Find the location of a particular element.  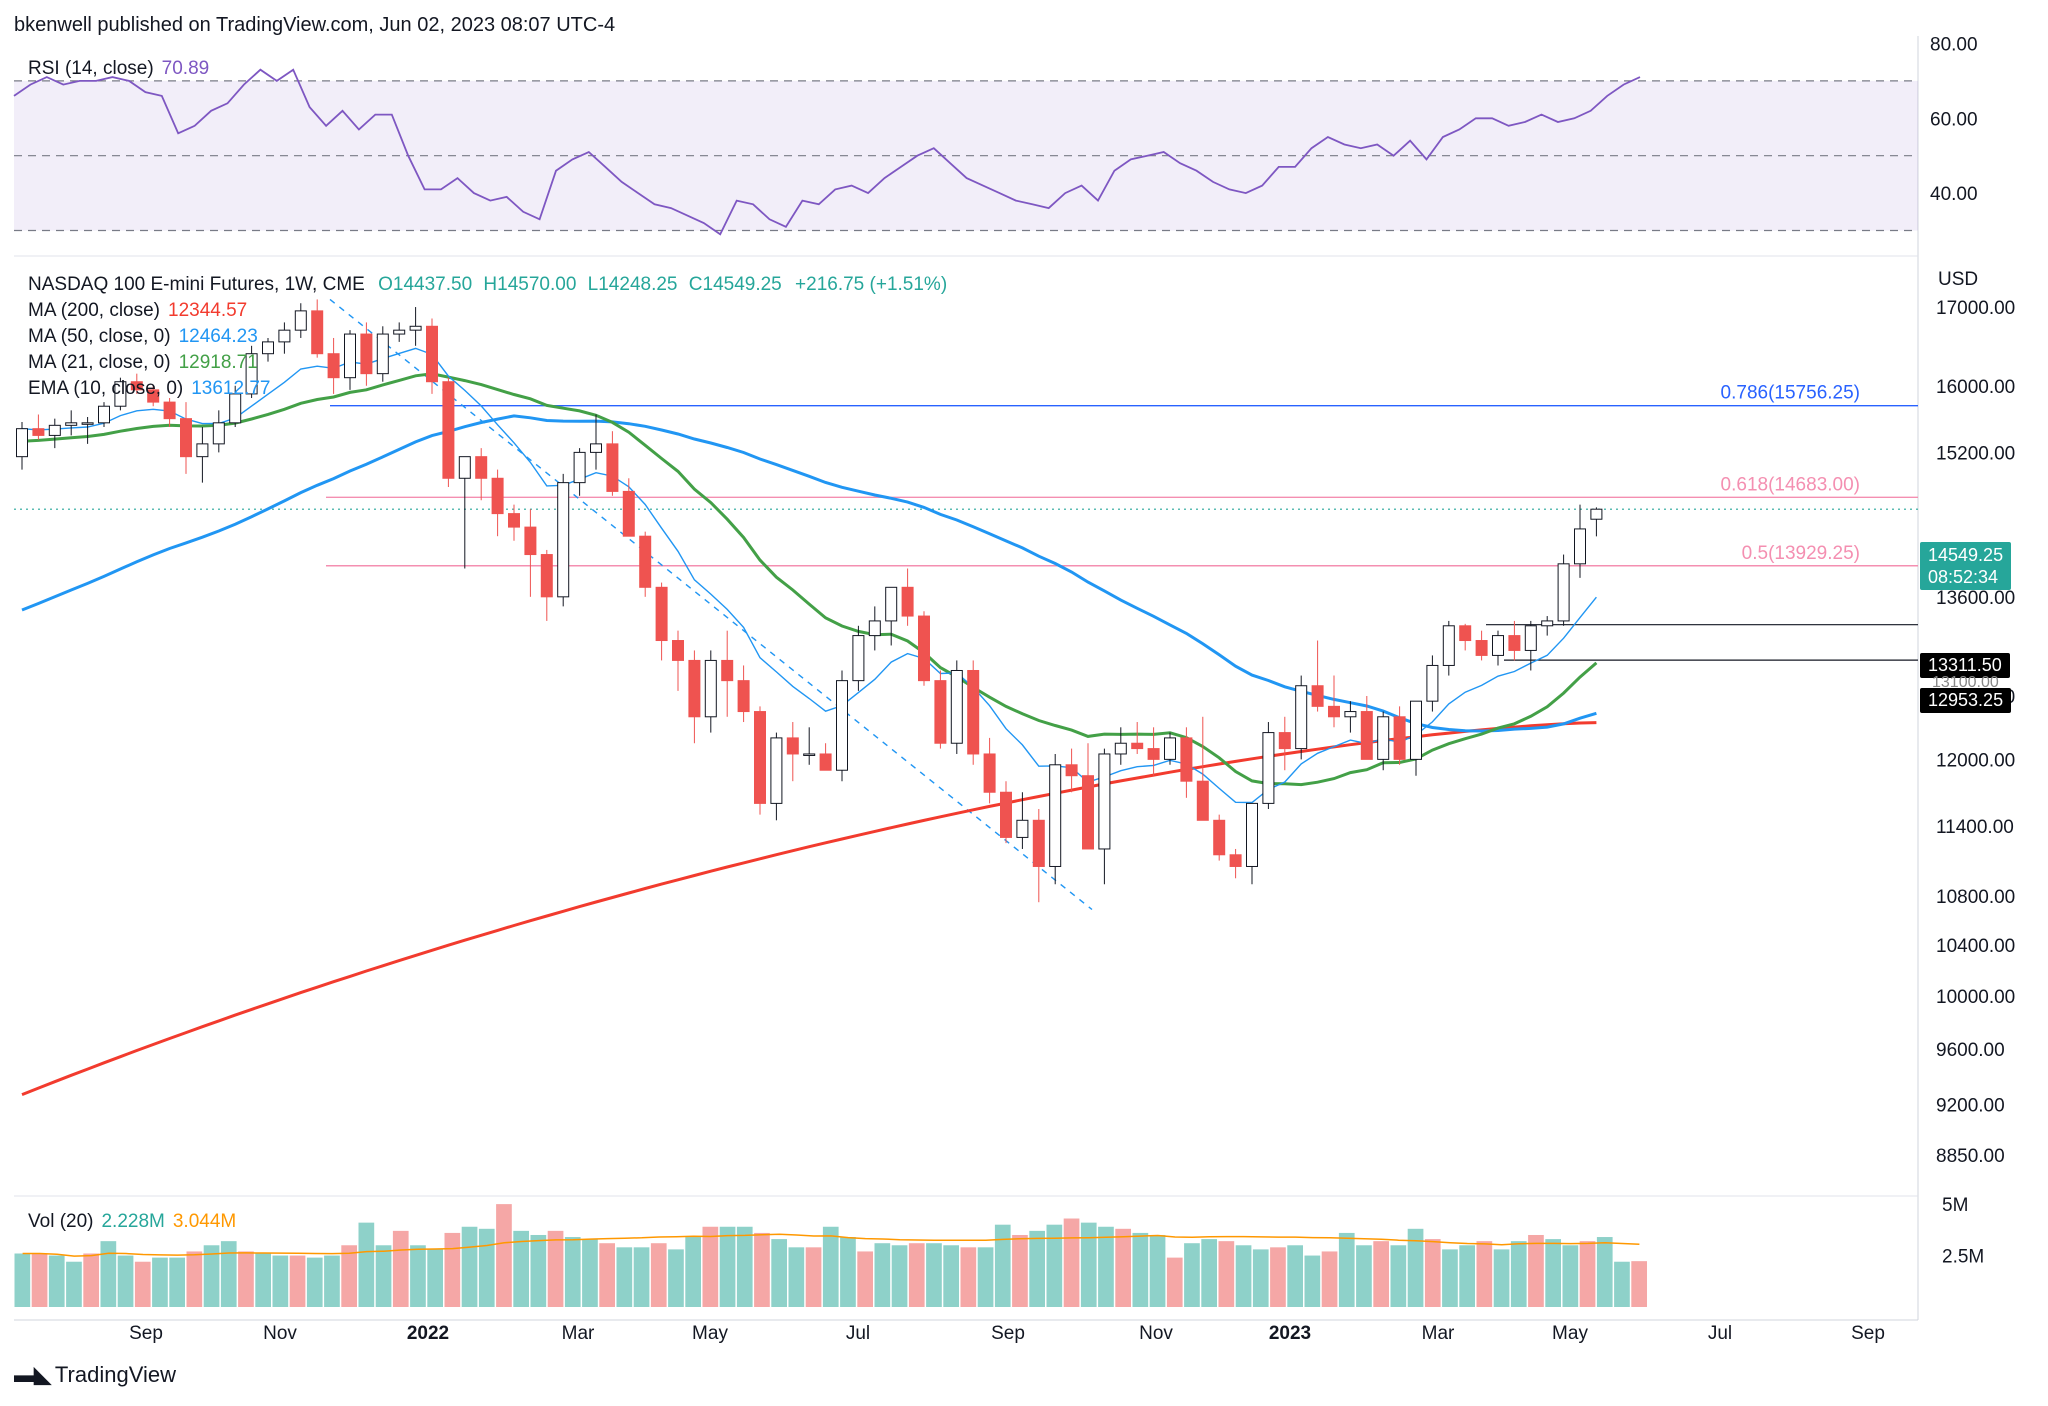

ohlc-close: C14549.25 is located at coordinates (735, 284).